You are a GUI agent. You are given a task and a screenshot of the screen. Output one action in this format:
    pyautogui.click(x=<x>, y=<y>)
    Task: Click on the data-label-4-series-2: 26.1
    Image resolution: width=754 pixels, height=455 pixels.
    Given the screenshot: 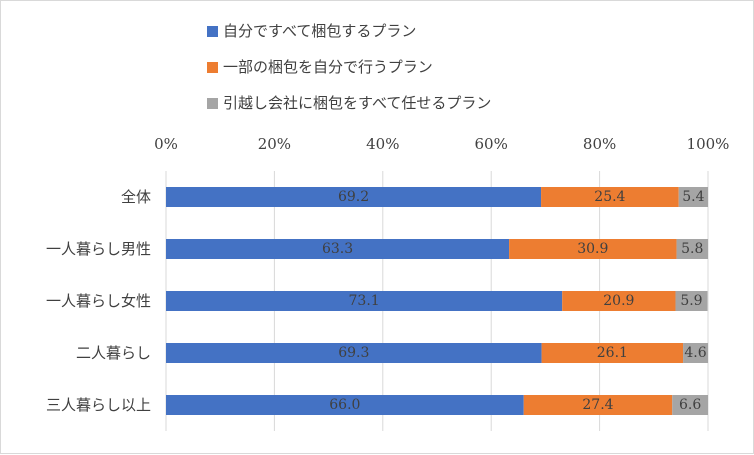 What is the action you would take?
    pyautogui.click(x=612, y=353)
    